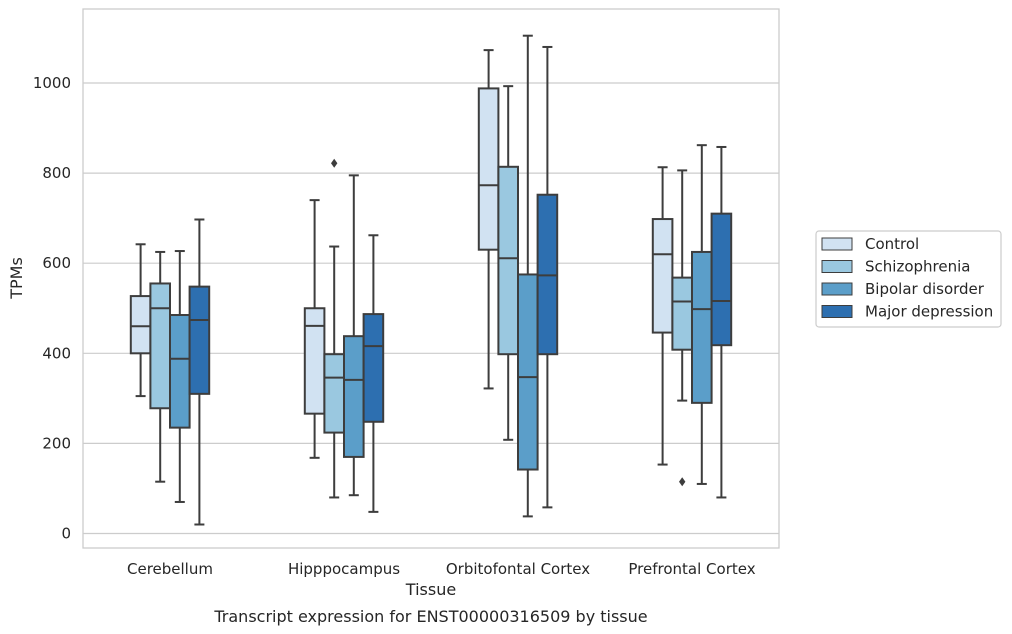 This screenshot has height=634, width=1012. I want to click on x-tick-label: Cerebellum, so click(170, 569).